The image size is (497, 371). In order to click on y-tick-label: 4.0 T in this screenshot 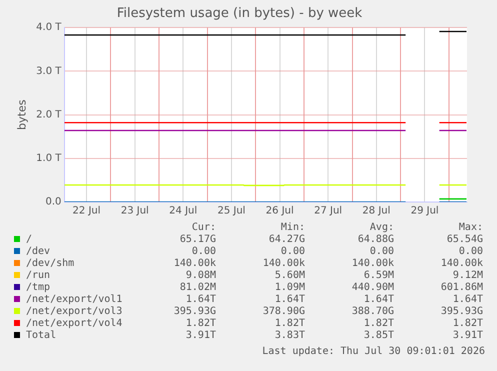, I will do `click(49, 28)`.